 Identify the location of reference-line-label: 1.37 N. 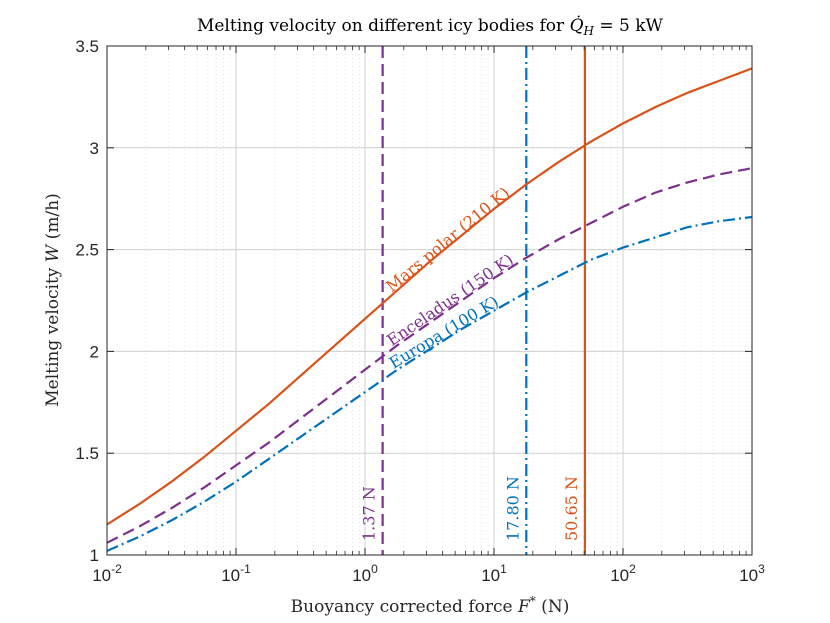
(369, 513).